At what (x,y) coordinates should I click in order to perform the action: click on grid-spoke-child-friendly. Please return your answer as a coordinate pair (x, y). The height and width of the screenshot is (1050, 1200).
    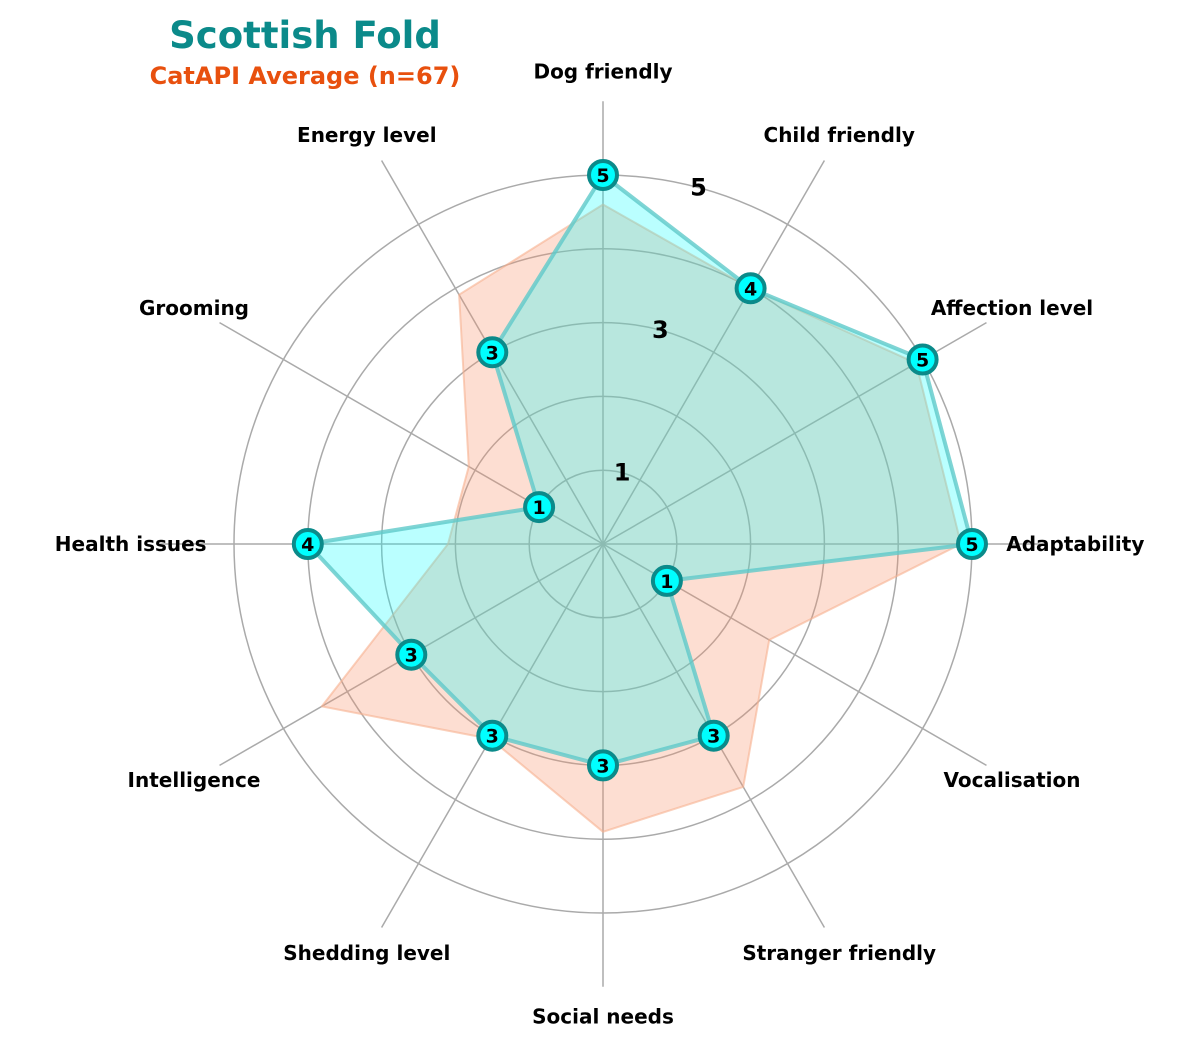
    Looking at the image, I should click on (714, 352).